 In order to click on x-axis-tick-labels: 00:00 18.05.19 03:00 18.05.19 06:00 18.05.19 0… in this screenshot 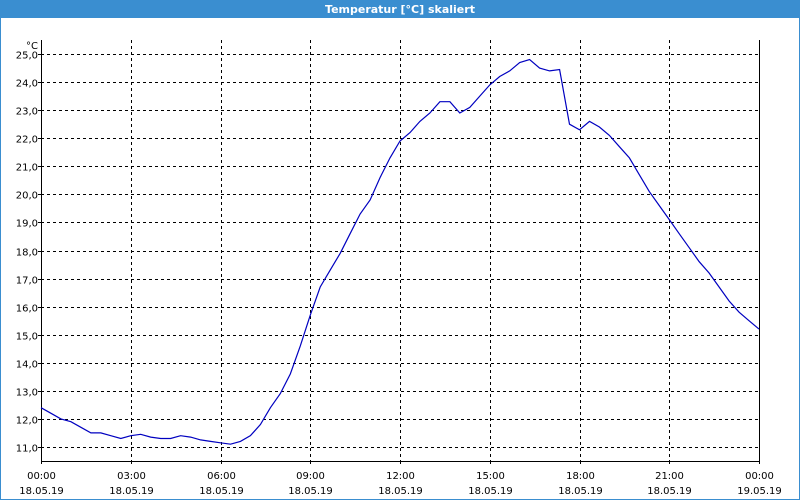, I will do `click(400, 484)`.